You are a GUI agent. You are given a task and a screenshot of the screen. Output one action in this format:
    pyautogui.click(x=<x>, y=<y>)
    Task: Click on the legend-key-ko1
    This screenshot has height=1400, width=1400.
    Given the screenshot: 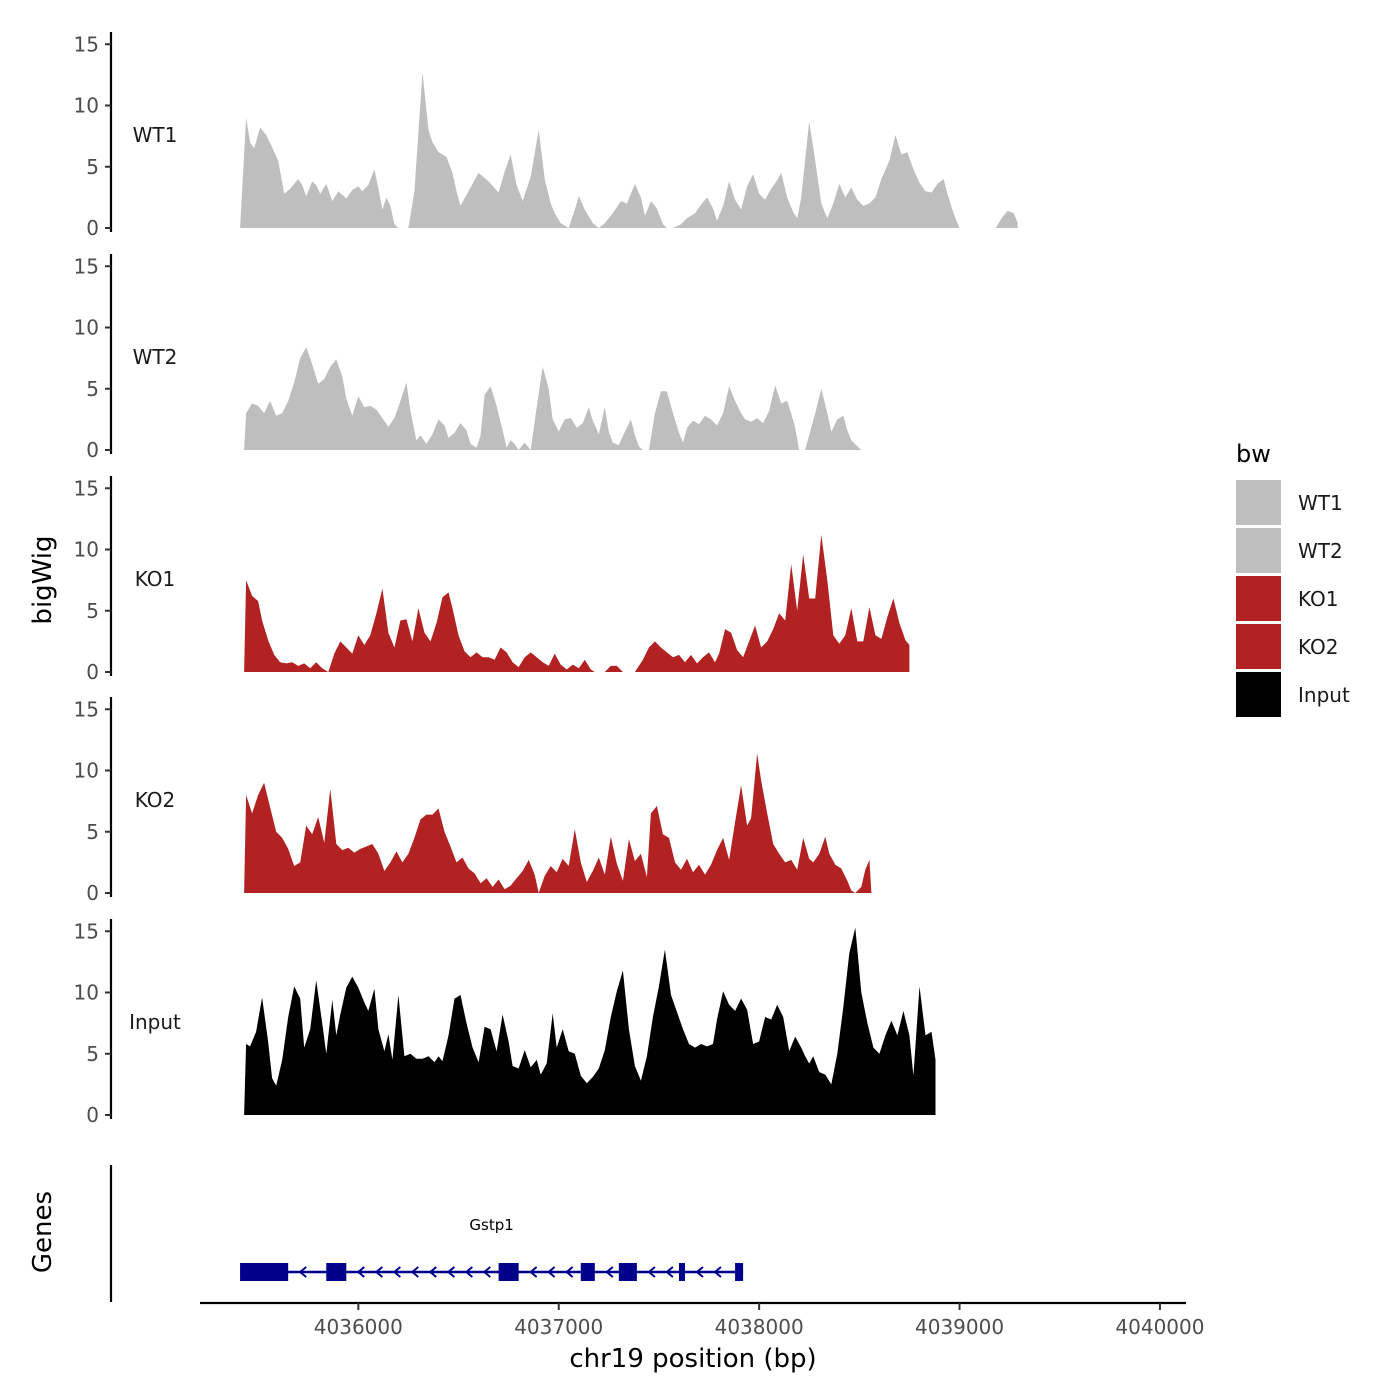 What is the action you would take?
    pyautogui.click(x=1258, y=598)
    